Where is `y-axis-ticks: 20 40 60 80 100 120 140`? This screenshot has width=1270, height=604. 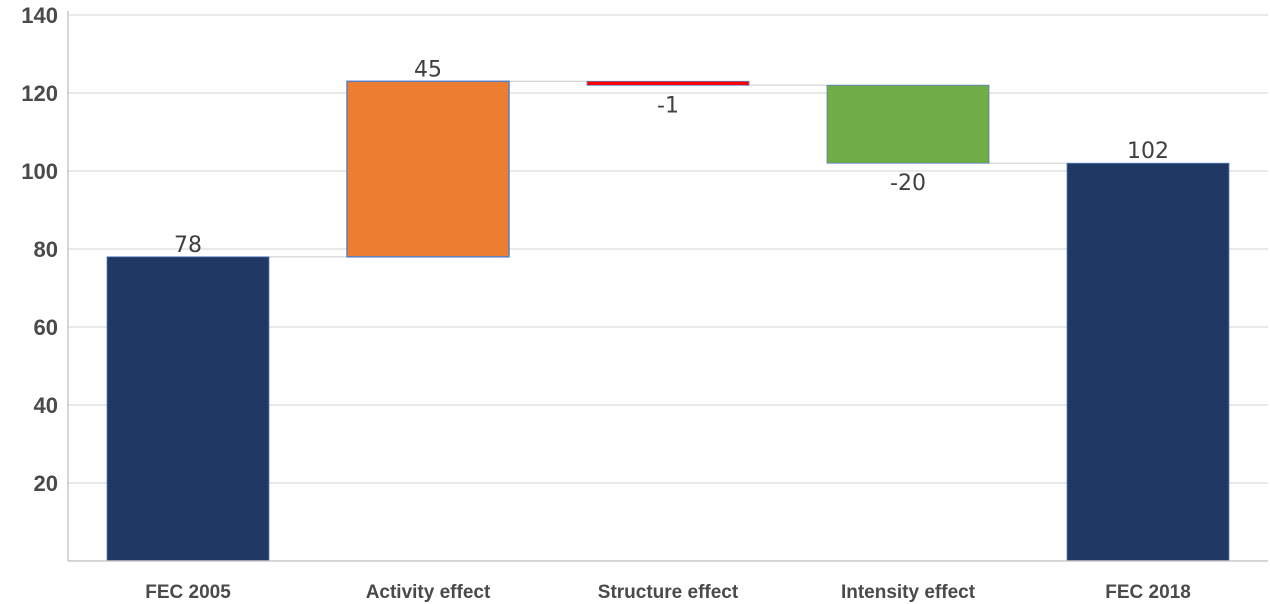 y-axis-ticks: 20 40 60 80 100 120 140 is located at coordinates (39, 249).